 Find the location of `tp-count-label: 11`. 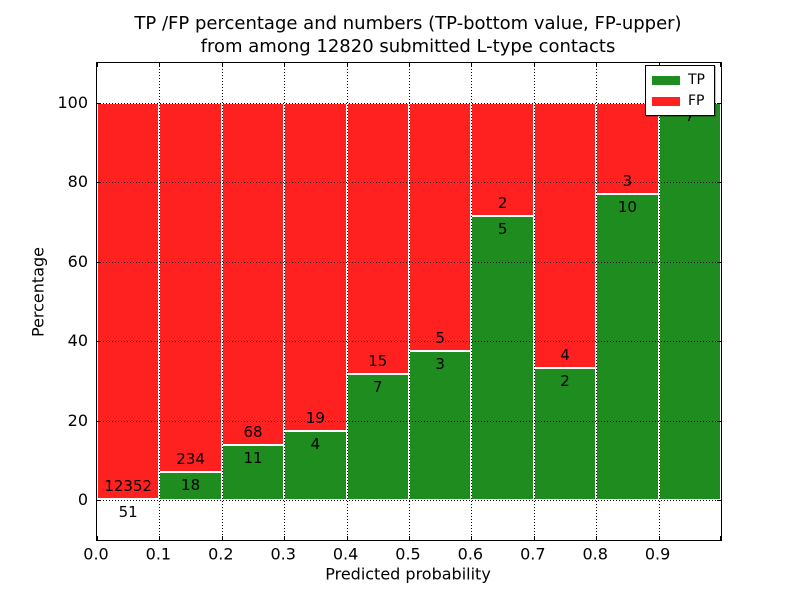

tp-count-label: 11 is located at coordinates (253, 457).